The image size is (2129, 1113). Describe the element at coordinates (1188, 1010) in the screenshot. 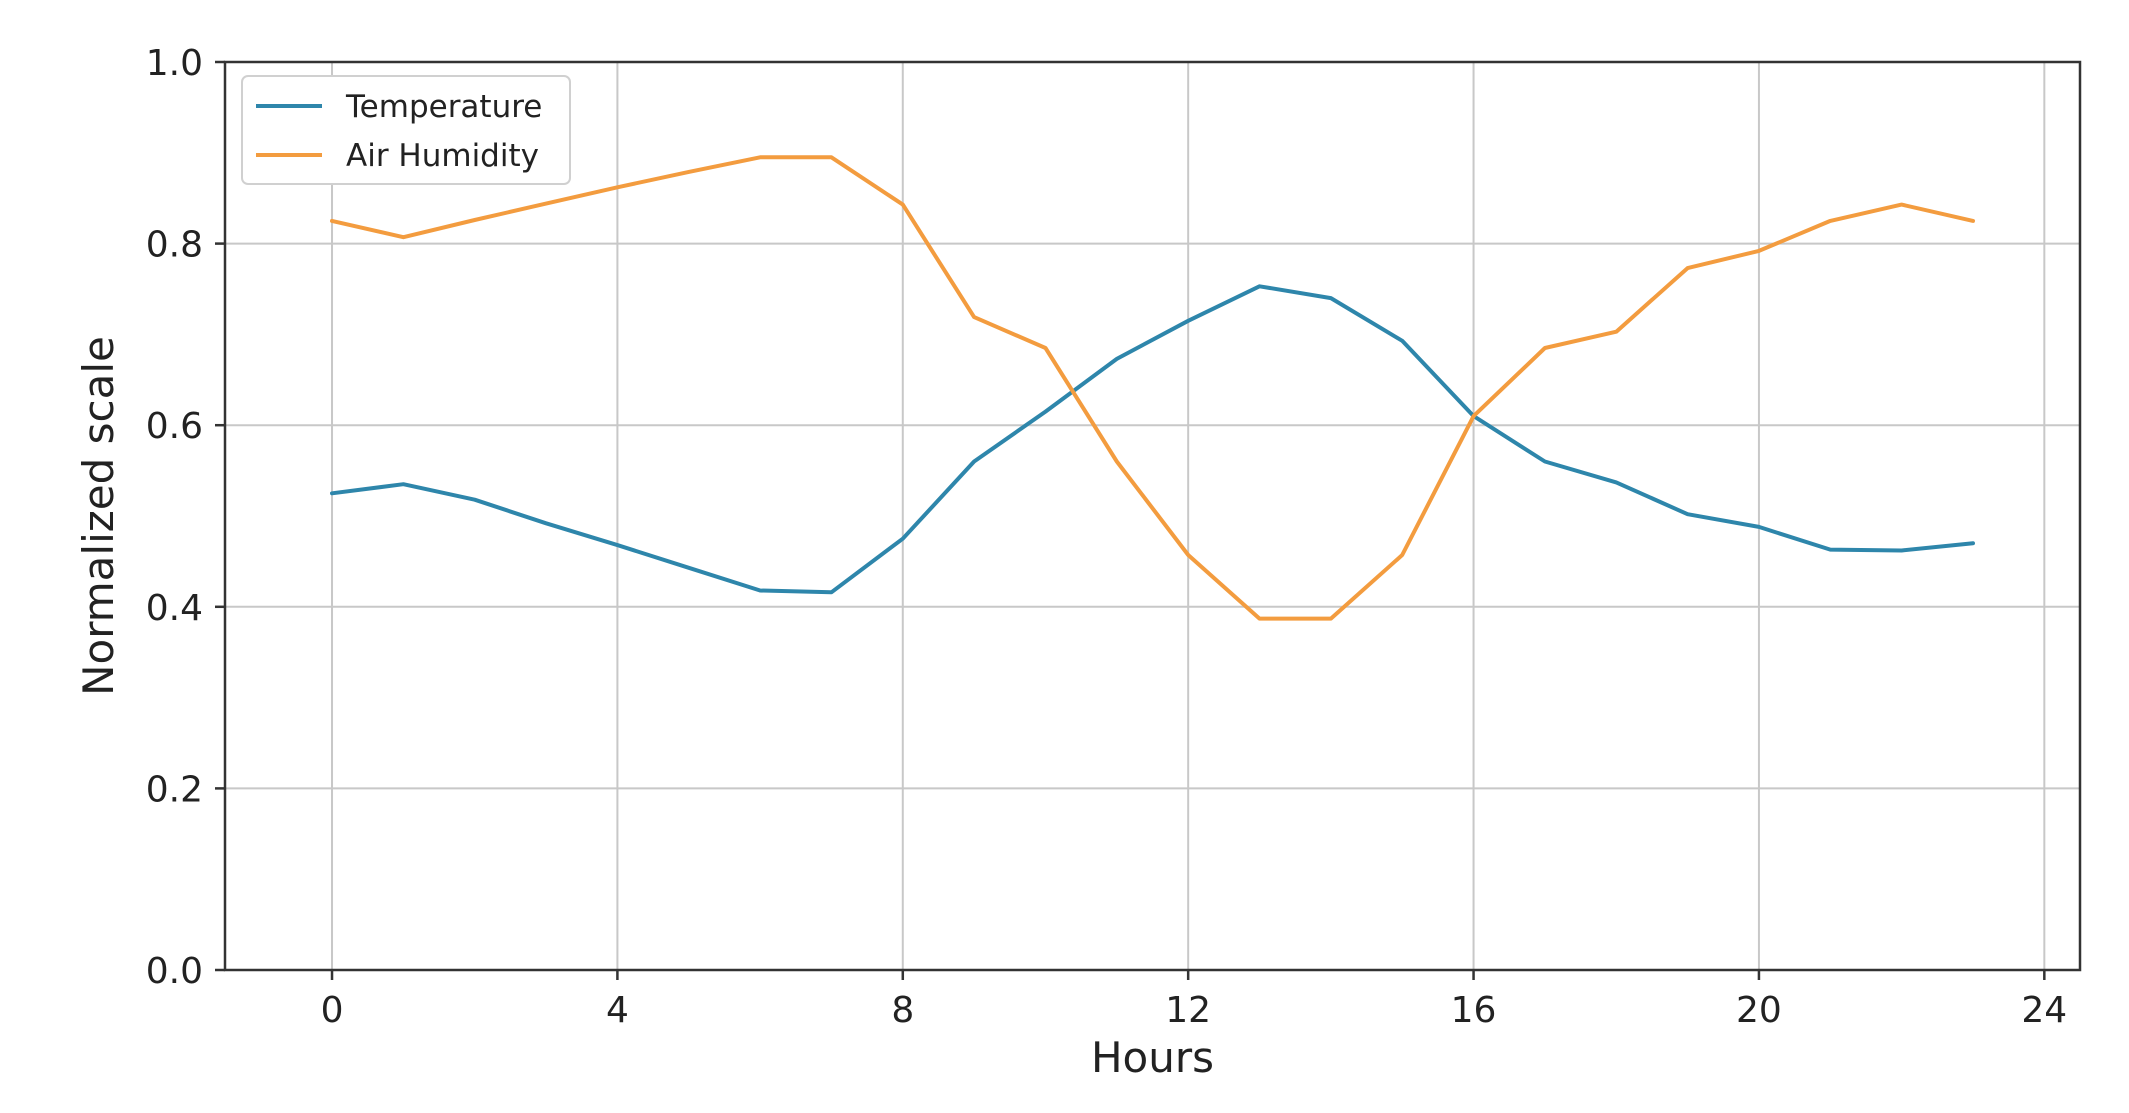

I see `x-tick-label: 12` at that location.